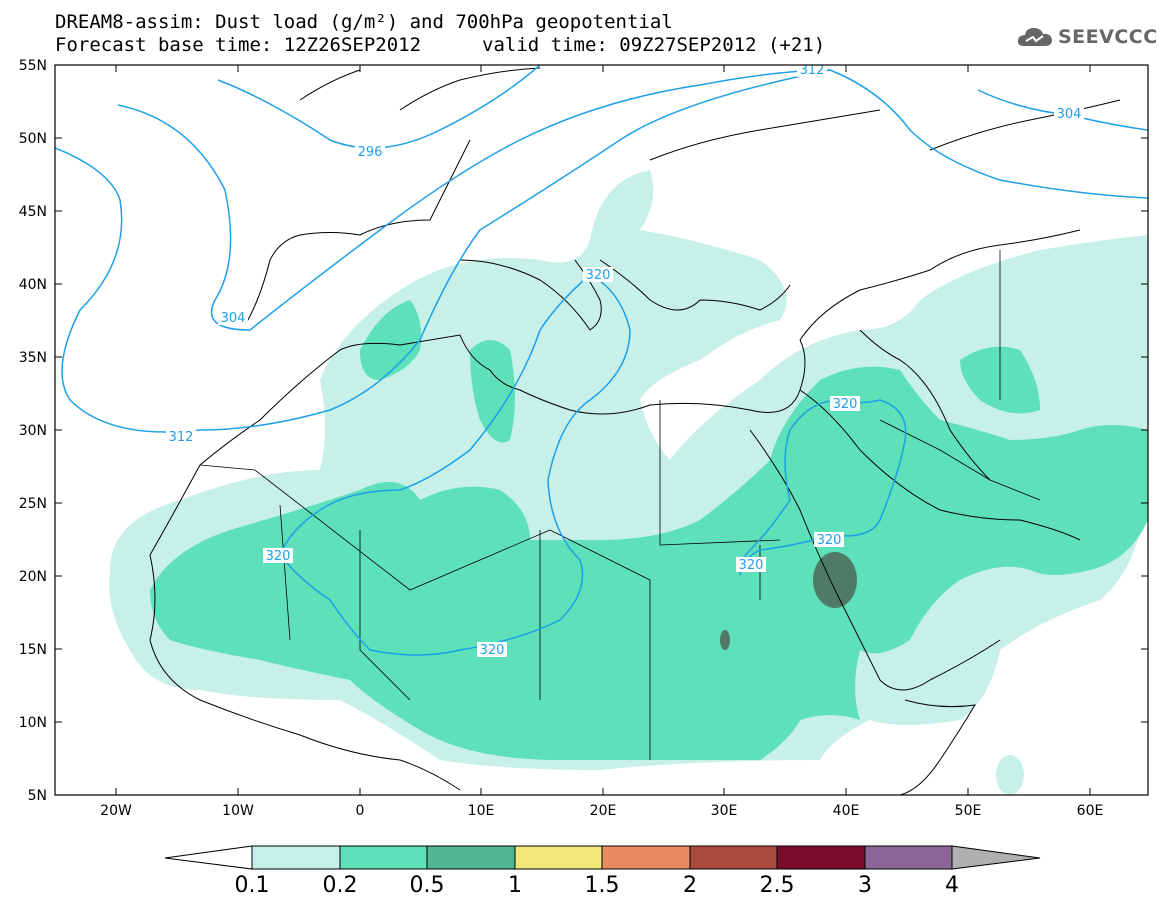 The image size is (1165, 907). Describe the element at coordinates (733, 857) in the screenshot. I see `colorbar-bin-2-2.5` at that location.